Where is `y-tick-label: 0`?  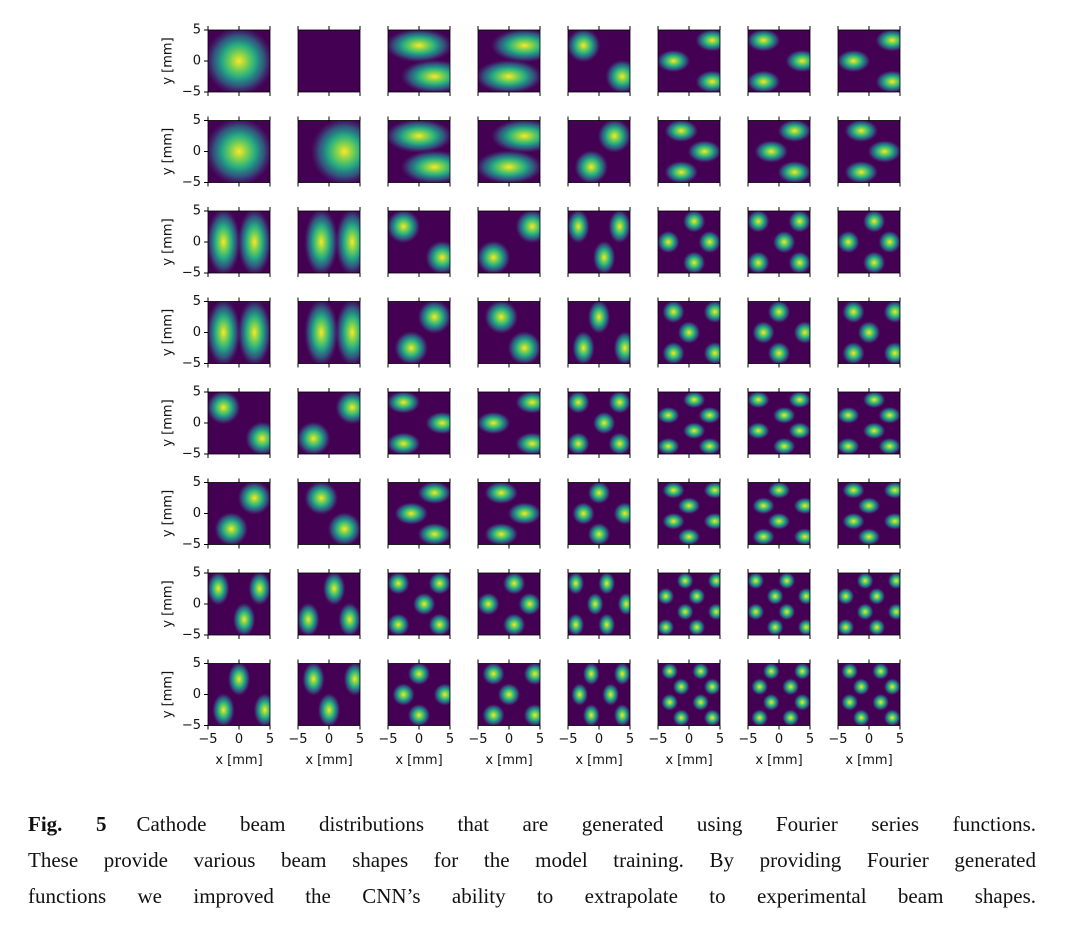 y-tick-label: 0 is located at coordinates (197, 423).